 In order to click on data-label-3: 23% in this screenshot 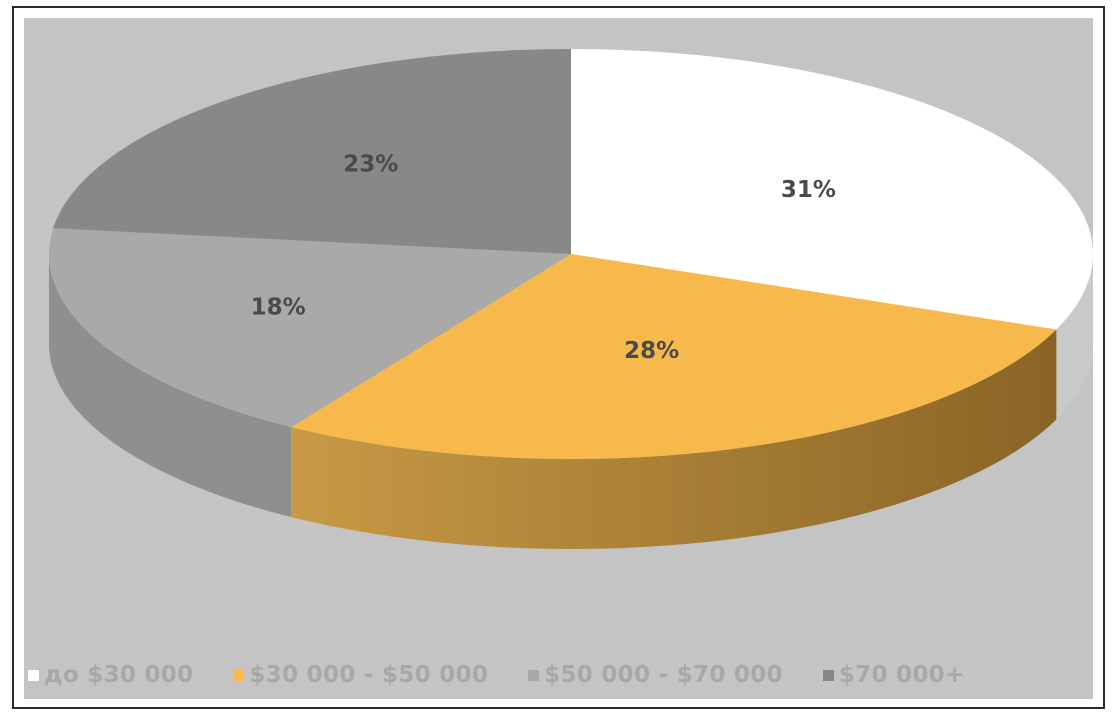, I will do `click(370, 164)`.